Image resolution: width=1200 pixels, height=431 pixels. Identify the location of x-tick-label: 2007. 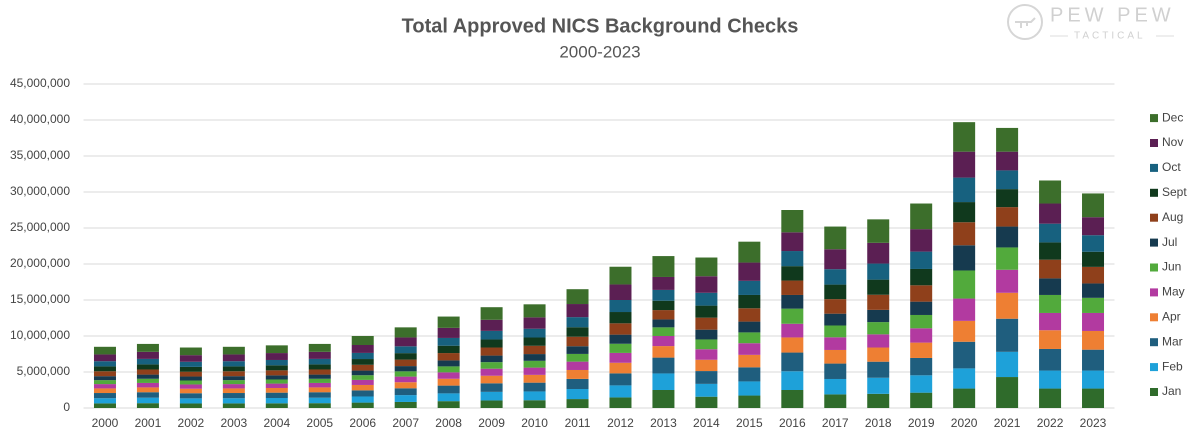
(405, 423).